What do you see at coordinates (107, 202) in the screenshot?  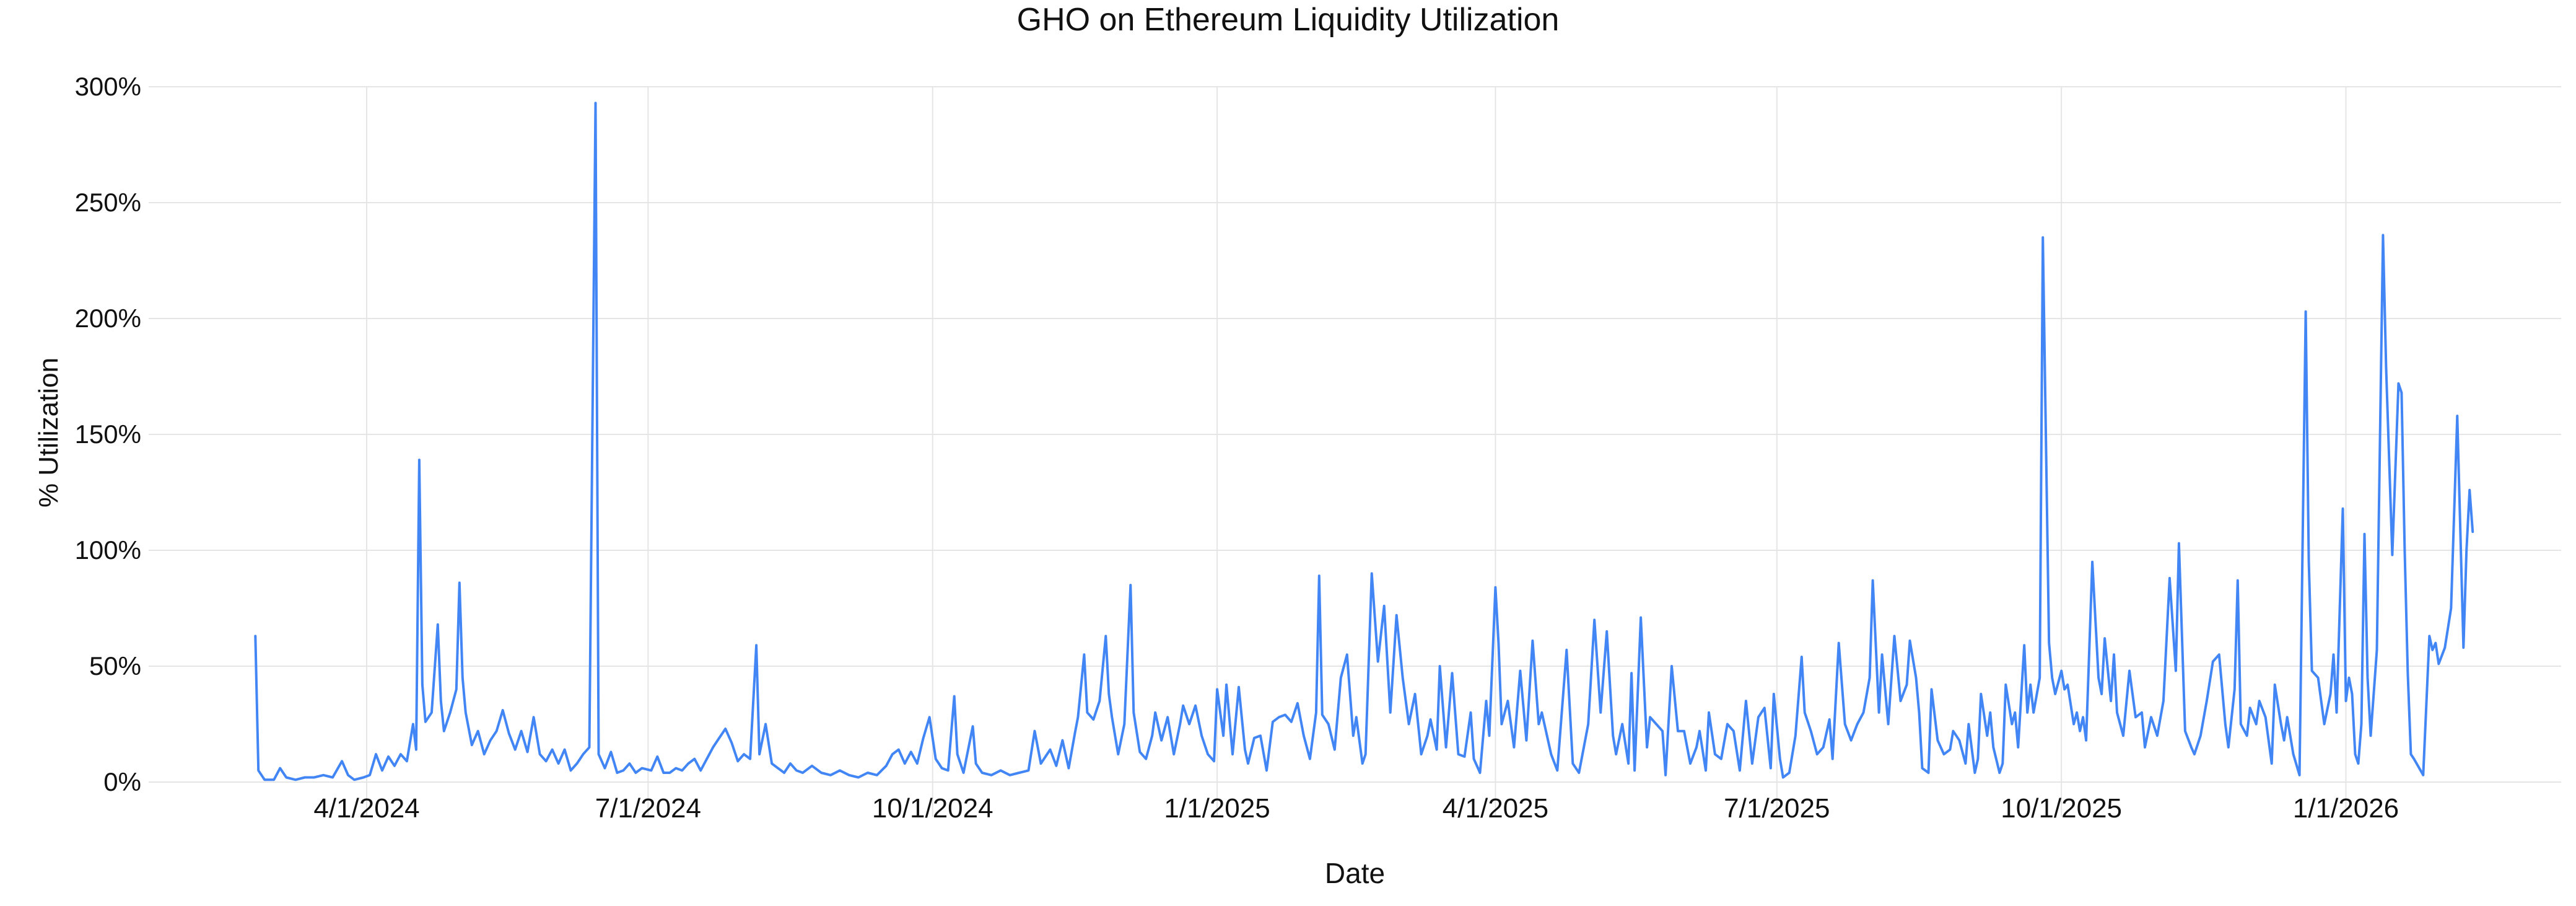 I see `y-tick-label: 250%` at bounding box center [107, 202].